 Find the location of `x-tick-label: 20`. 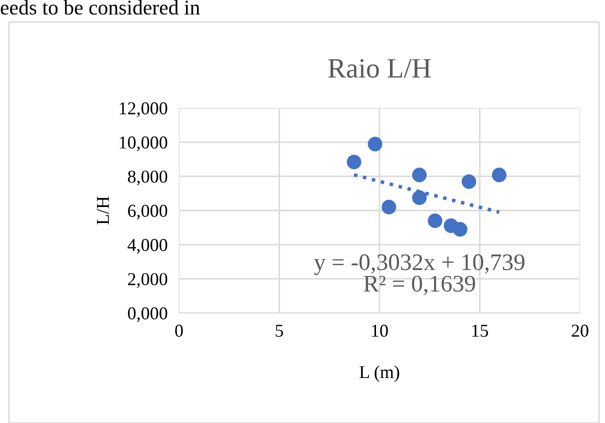

x-tick-label: 20 is located at coordinates (580, 330).